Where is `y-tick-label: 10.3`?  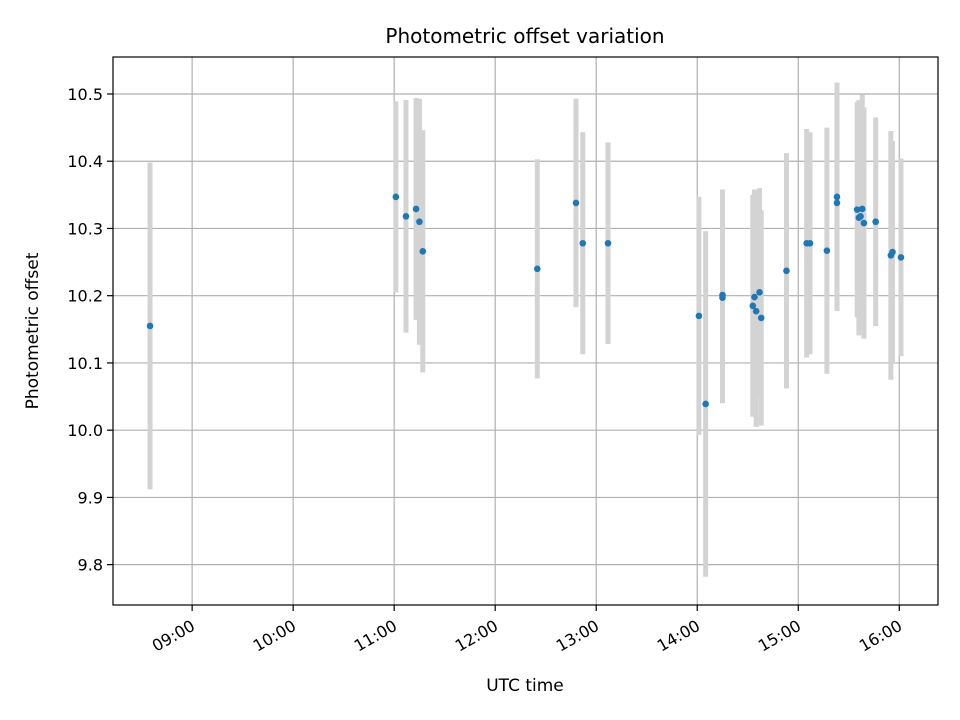 y-tick-label: 10.3 is located at coordinates (85, 228).